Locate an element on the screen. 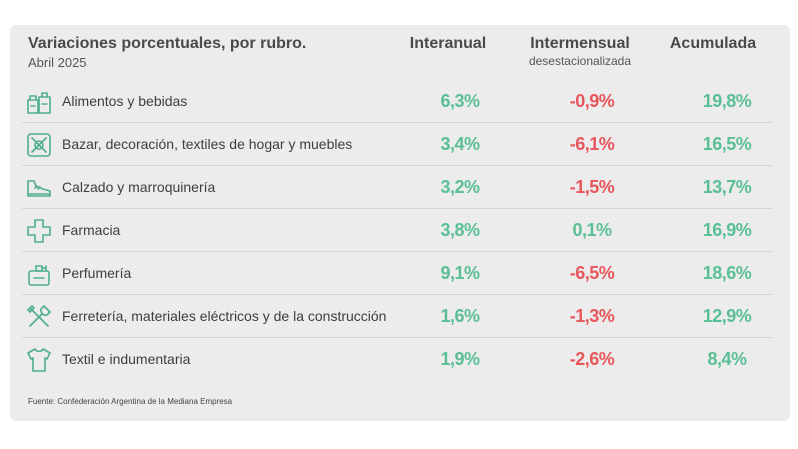  column-header-intermensual: Intermensual is located at coordinates (580, 43).